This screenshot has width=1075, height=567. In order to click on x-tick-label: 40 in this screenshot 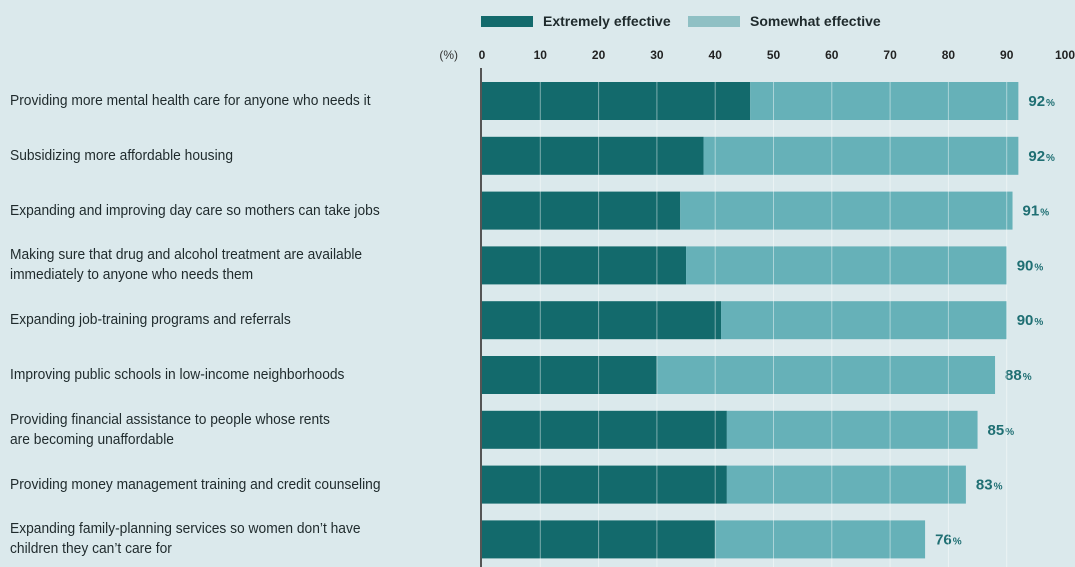, I will do `click(716, 55)`.